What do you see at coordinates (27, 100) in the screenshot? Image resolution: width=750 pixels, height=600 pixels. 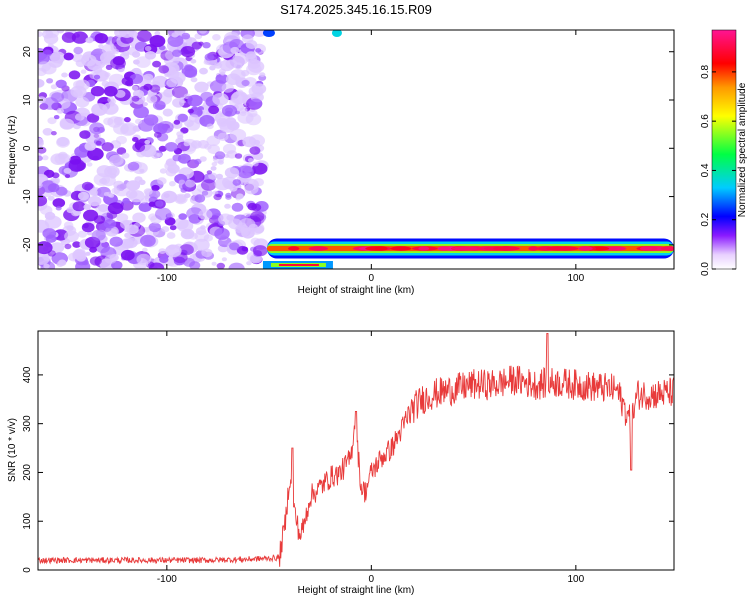 I see `spectrogram-y-tick-label: 10` at bounding box center [27, 100].